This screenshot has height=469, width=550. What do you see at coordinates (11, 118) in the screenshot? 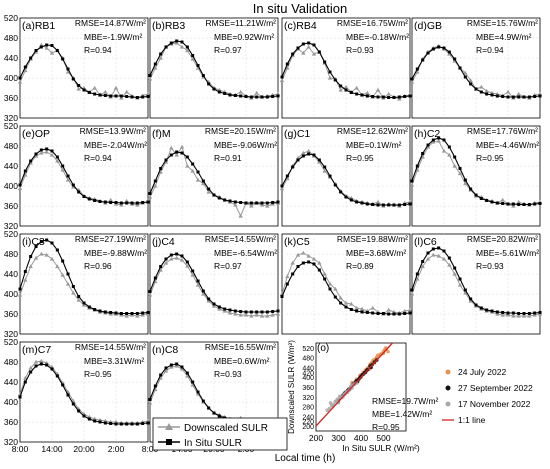
I see `y-tick-label: 320` at bounding box center [11, 118].